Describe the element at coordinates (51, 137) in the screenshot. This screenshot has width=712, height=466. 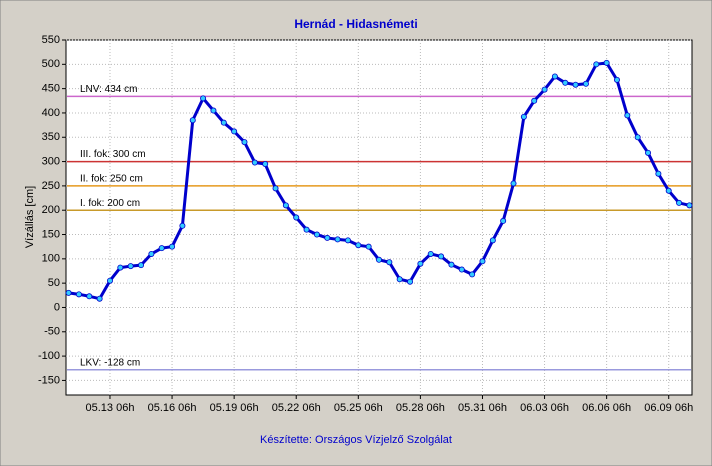
I see `y-tick-label: 350` at that location.